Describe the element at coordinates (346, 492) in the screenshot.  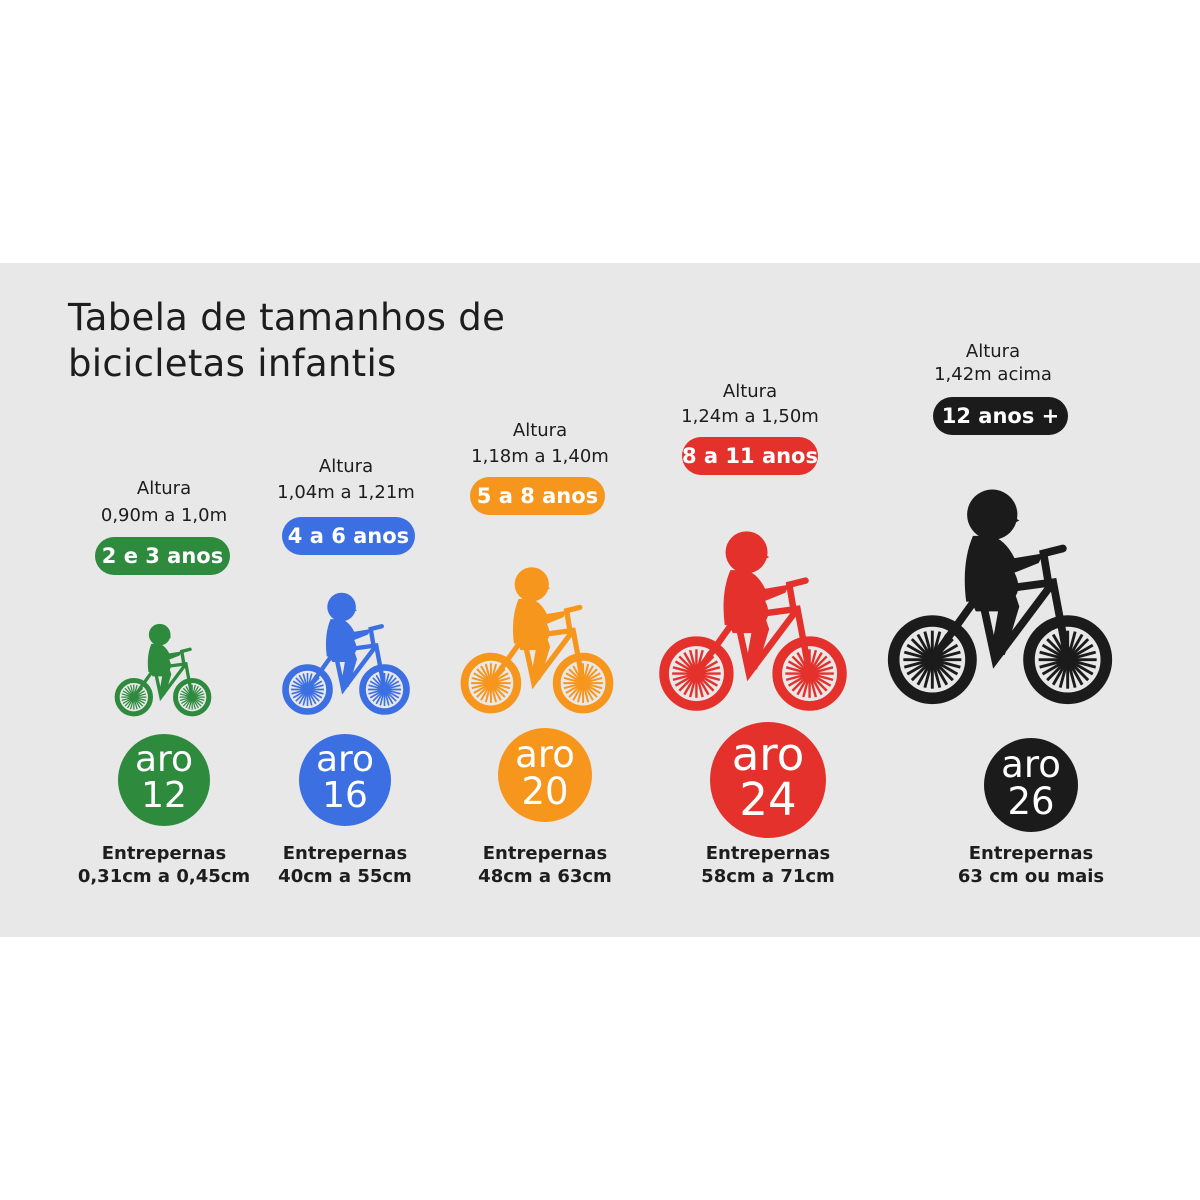
I see `altura-range: 1,04m a 1,21m` at that location.